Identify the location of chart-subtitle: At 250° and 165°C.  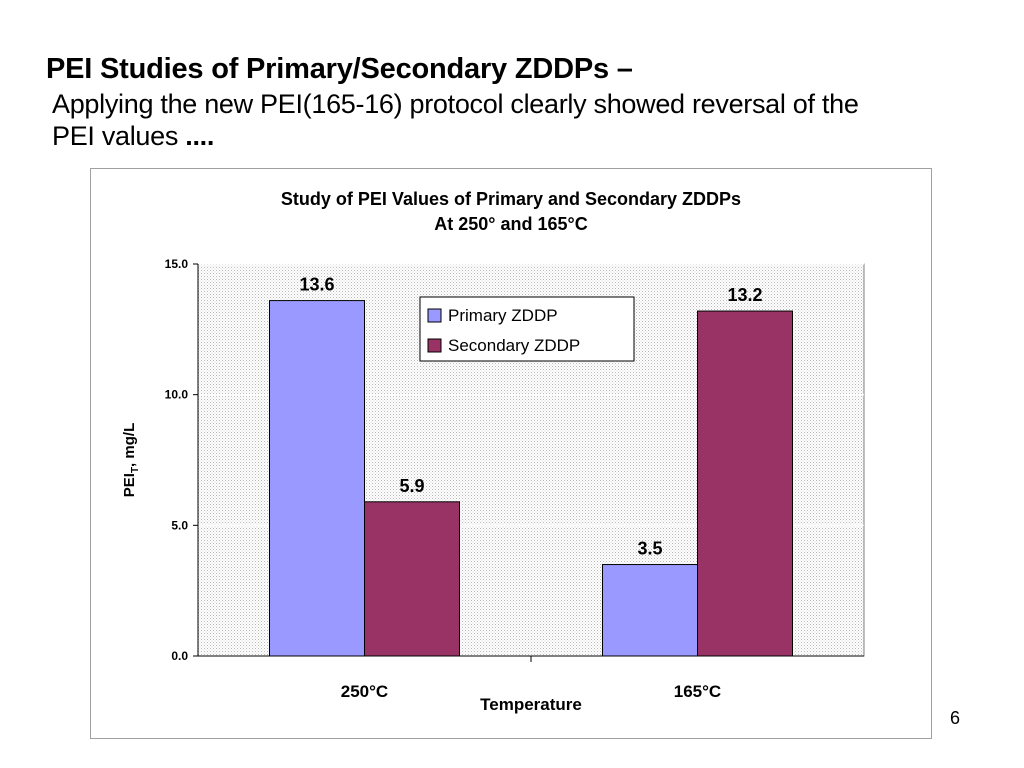
(511, 224).